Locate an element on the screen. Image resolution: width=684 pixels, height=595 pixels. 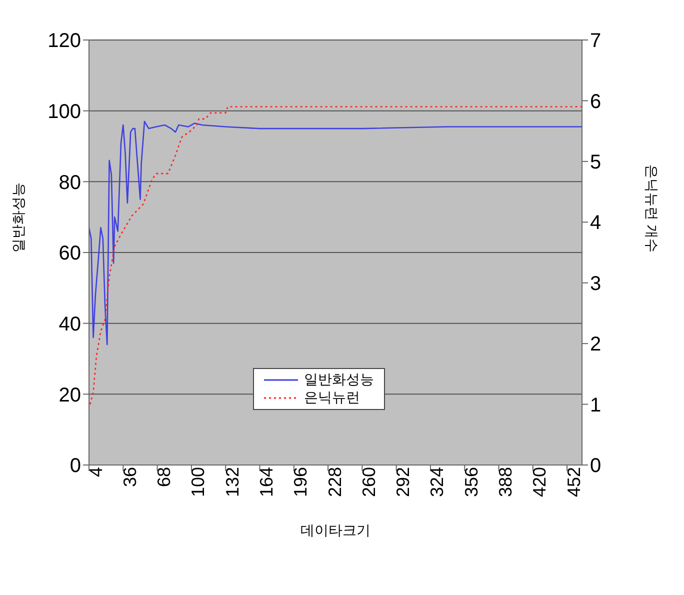
x-tick-label: 260 is located at coordinates (368, 482).